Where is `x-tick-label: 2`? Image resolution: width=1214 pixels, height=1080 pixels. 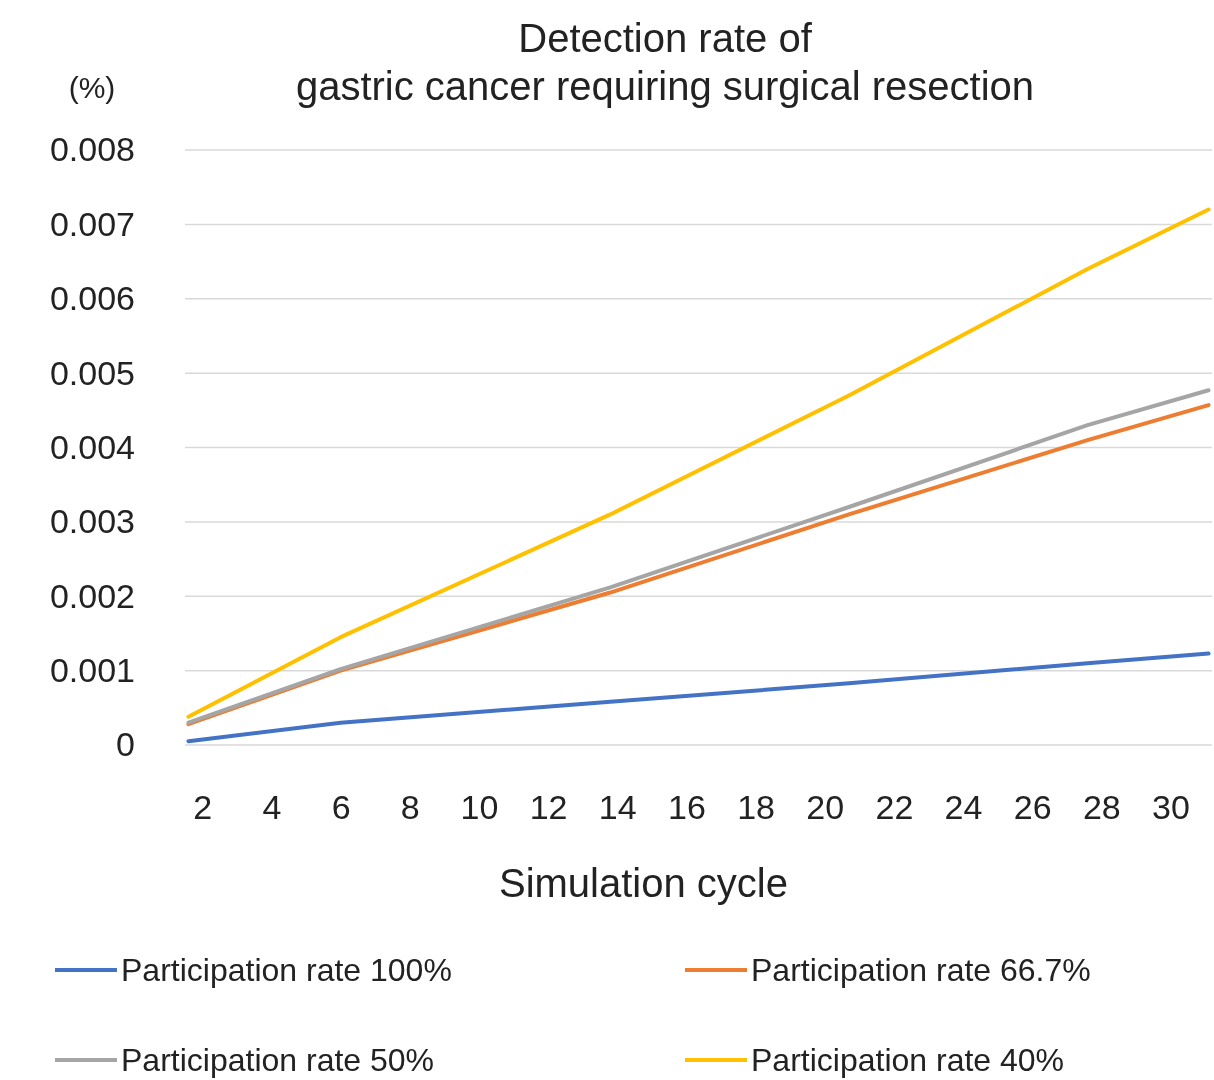 x-tick-label: 2 is located at coordinates (203, 807).